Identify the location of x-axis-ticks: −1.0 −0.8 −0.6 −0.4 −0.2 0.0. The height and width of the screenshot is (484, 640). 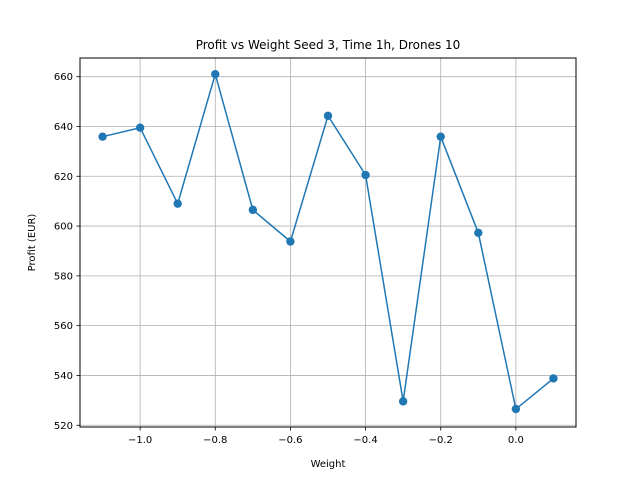
(326, 436).